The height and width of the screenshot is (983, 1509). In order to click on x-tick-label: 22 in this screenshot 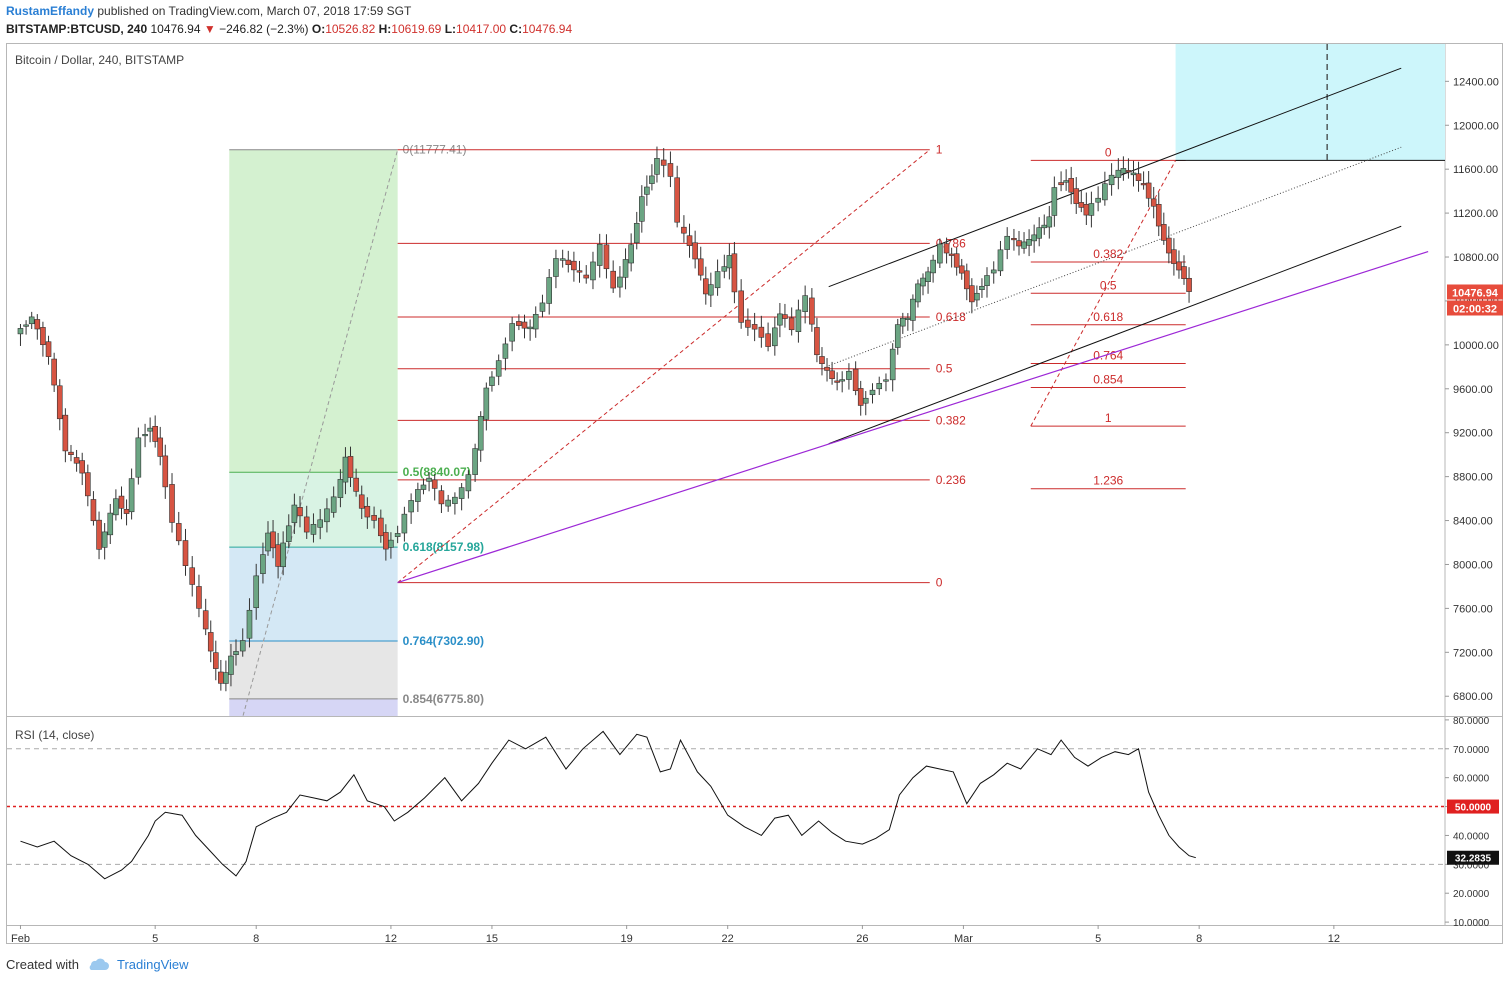, I will do `click(728, 939)`.